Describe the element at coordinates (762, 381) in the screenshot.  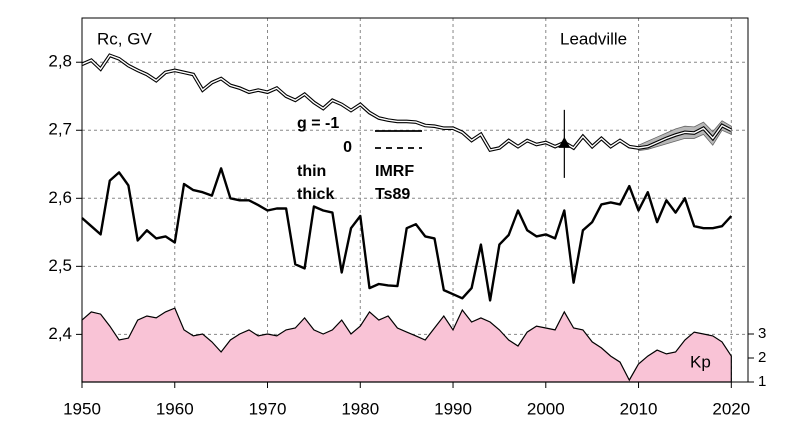
I see `y2-tick-label: 1` at that location.